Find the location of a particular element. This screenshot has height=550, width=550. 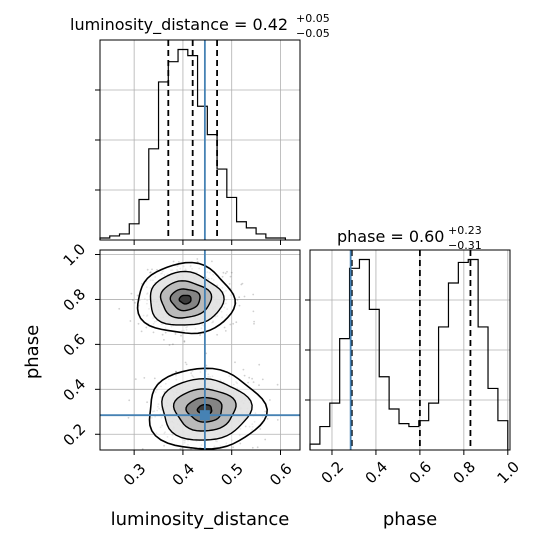

density-contour is located at coordinates (185, 299).